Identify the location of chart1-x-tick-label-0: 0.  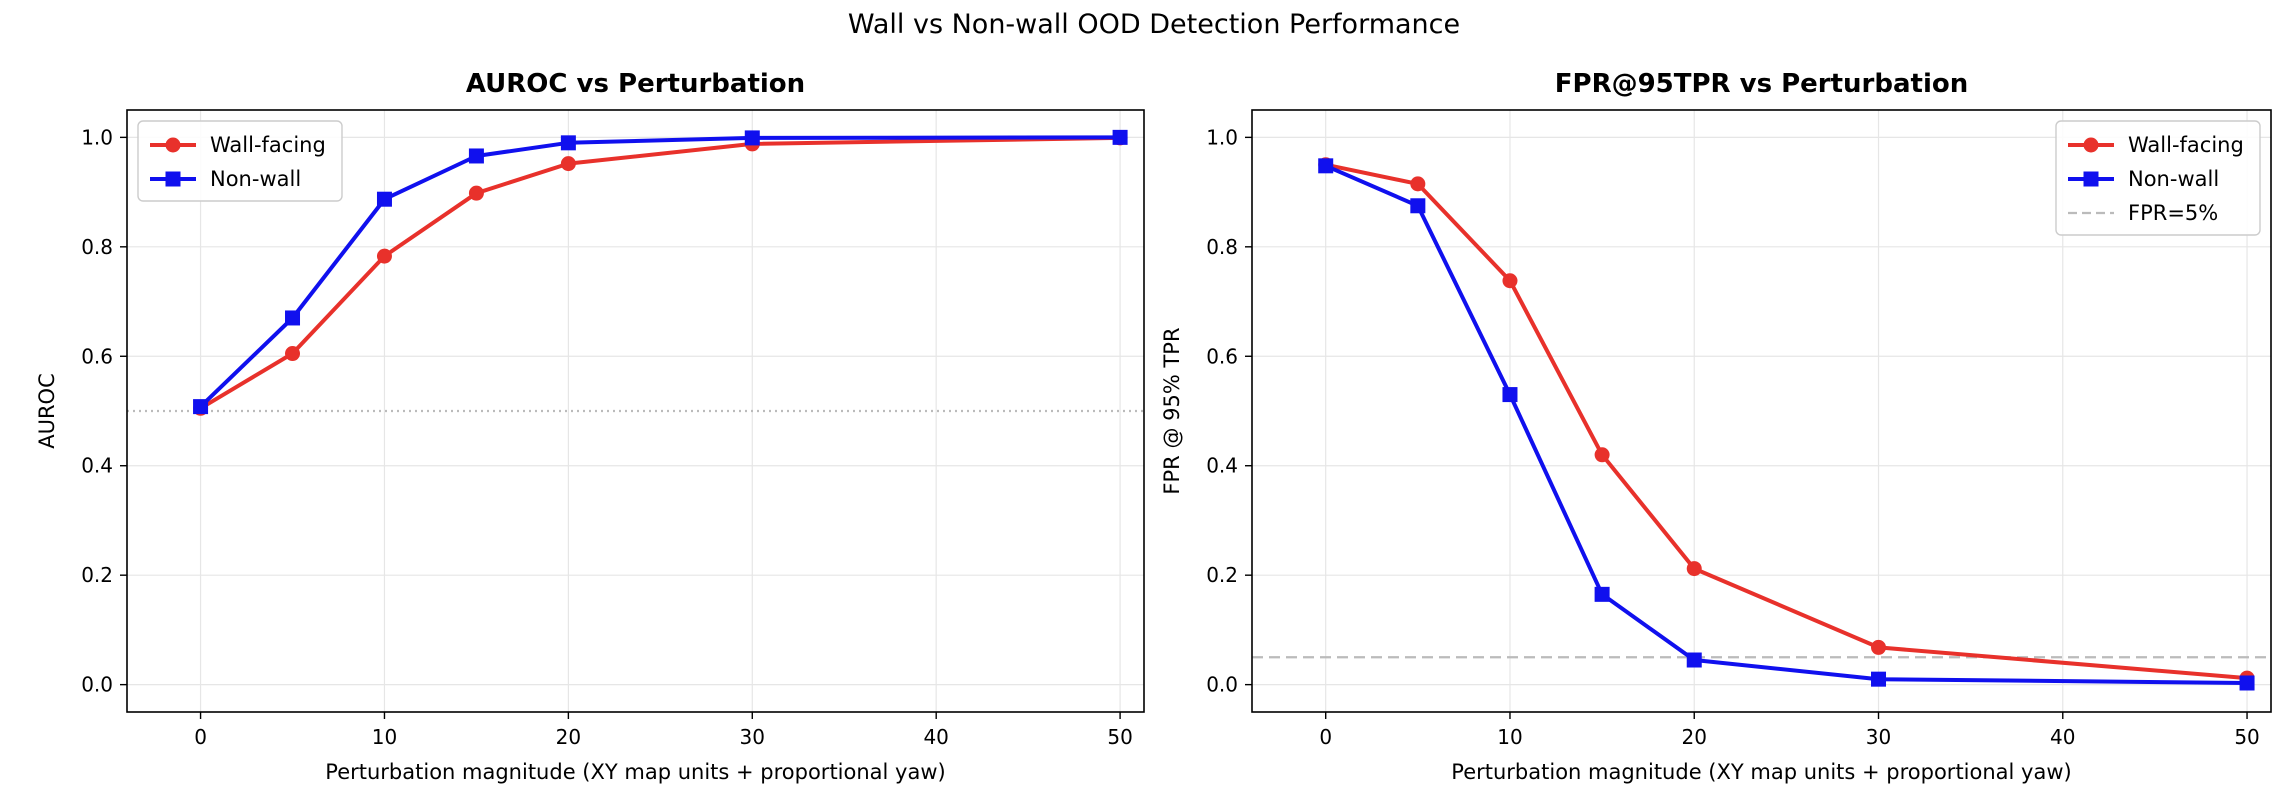
(1325, 737).